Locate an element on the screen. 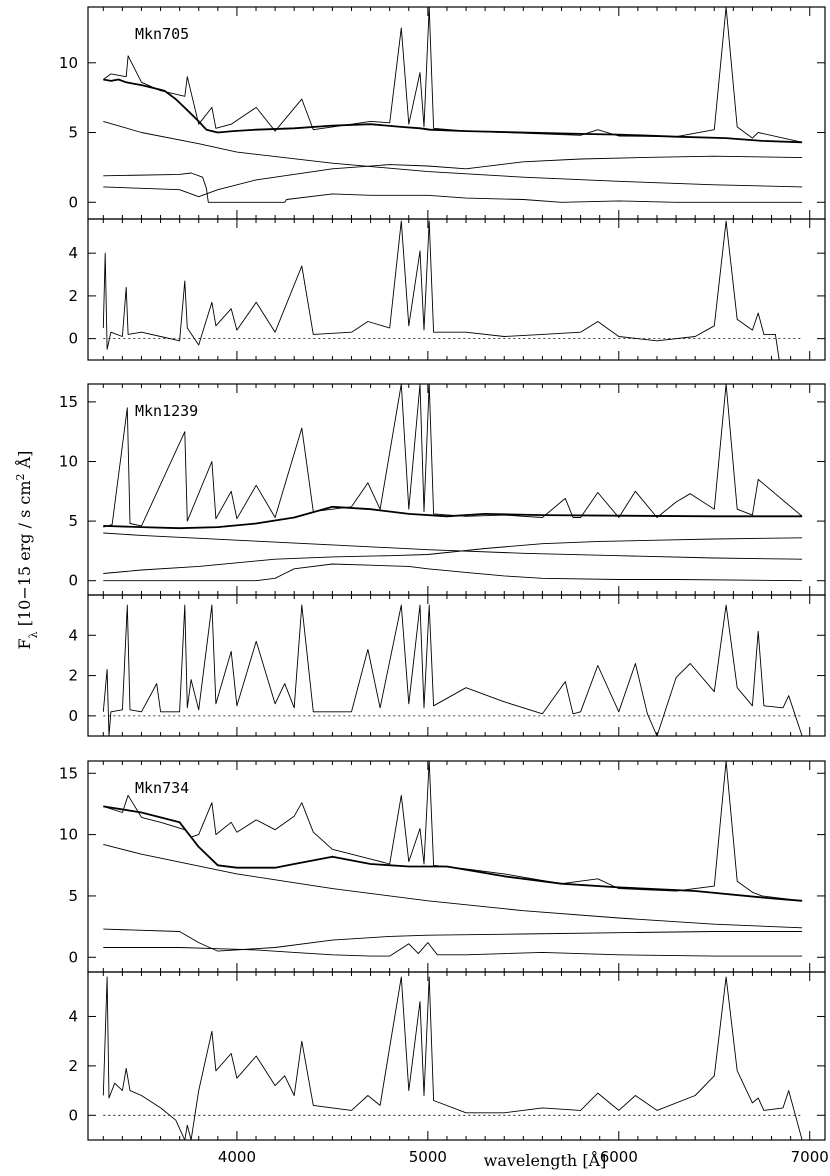  y-axis-title: Fλ [10−15 erg / s cm2 Å] is located at coordinates (27, 550).